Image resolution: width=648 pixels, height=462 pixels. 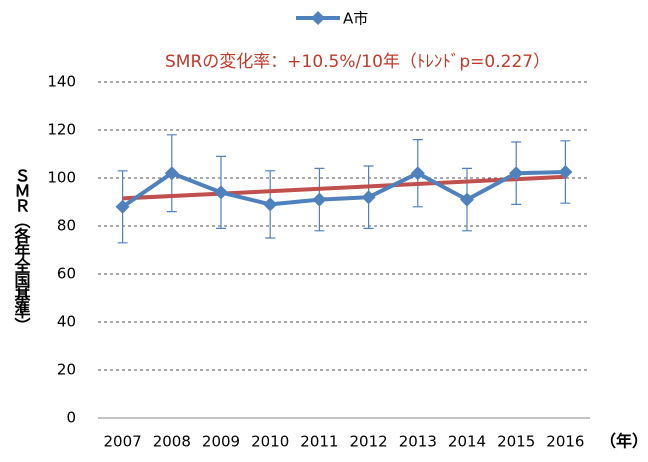 I want to click on x-tick-label: 2007, so click(x=123, y=442).